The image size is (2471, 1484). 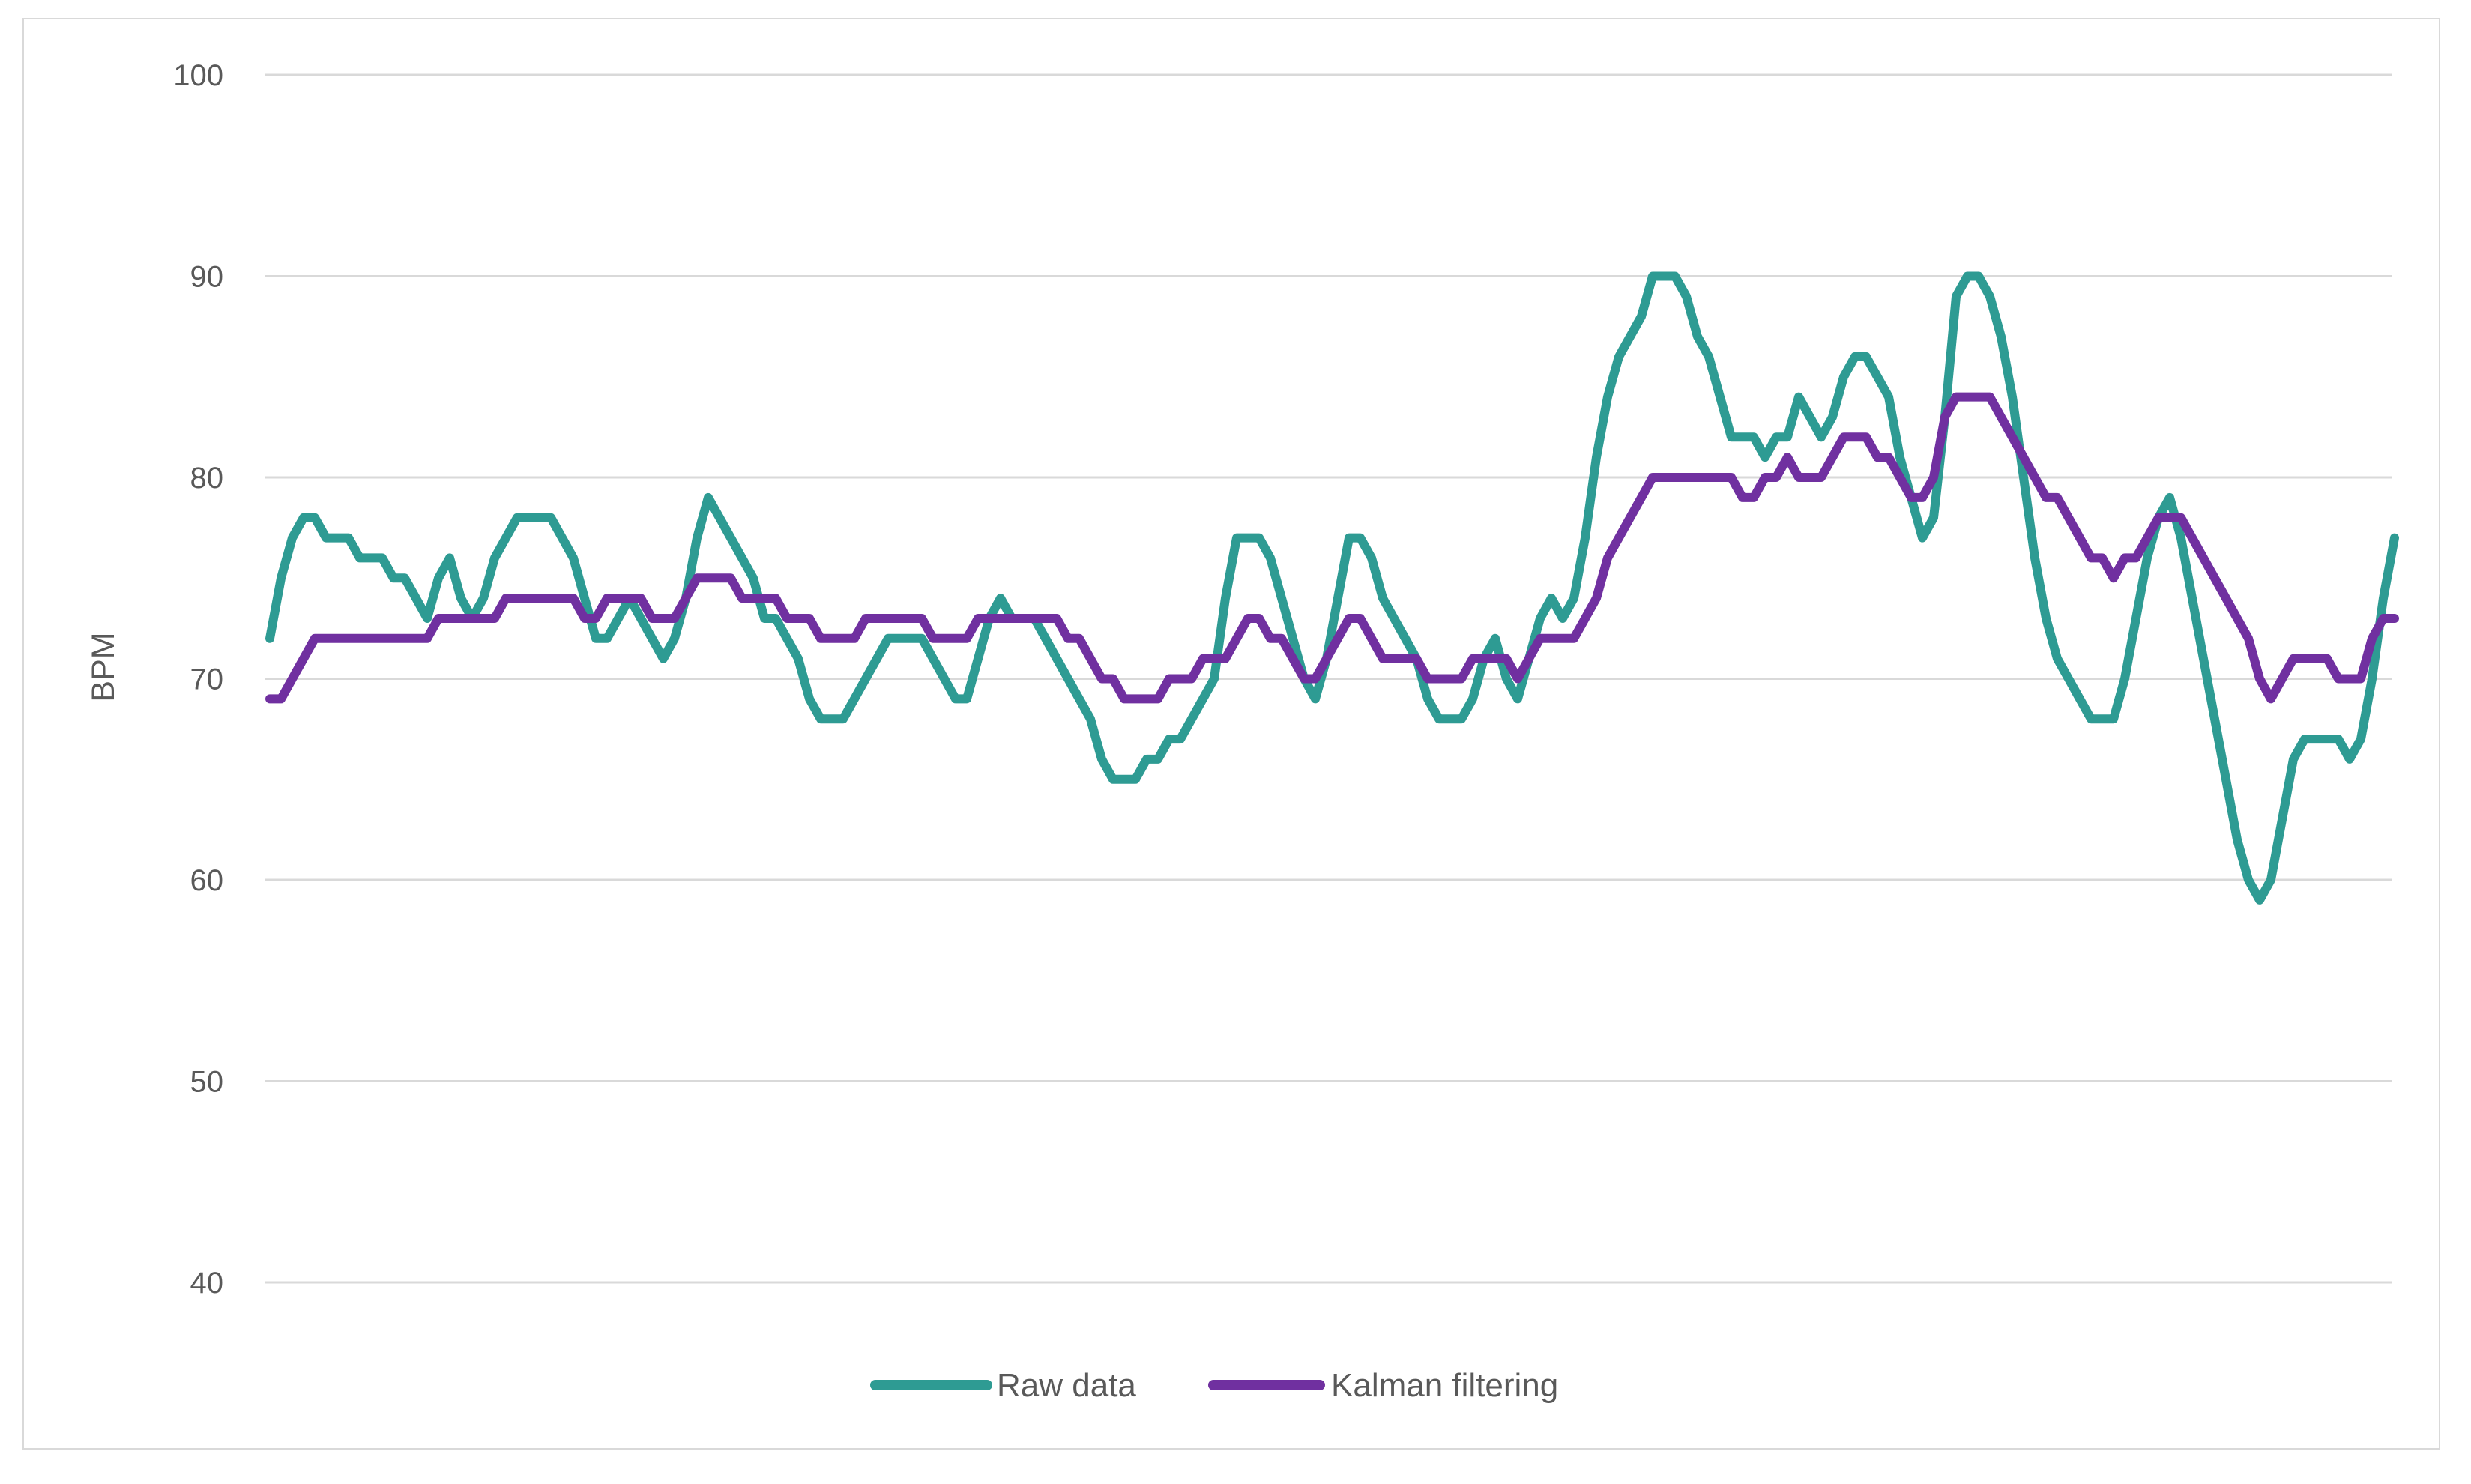 I want to click on y-tick-label: 70, so click(x=207, y=680).